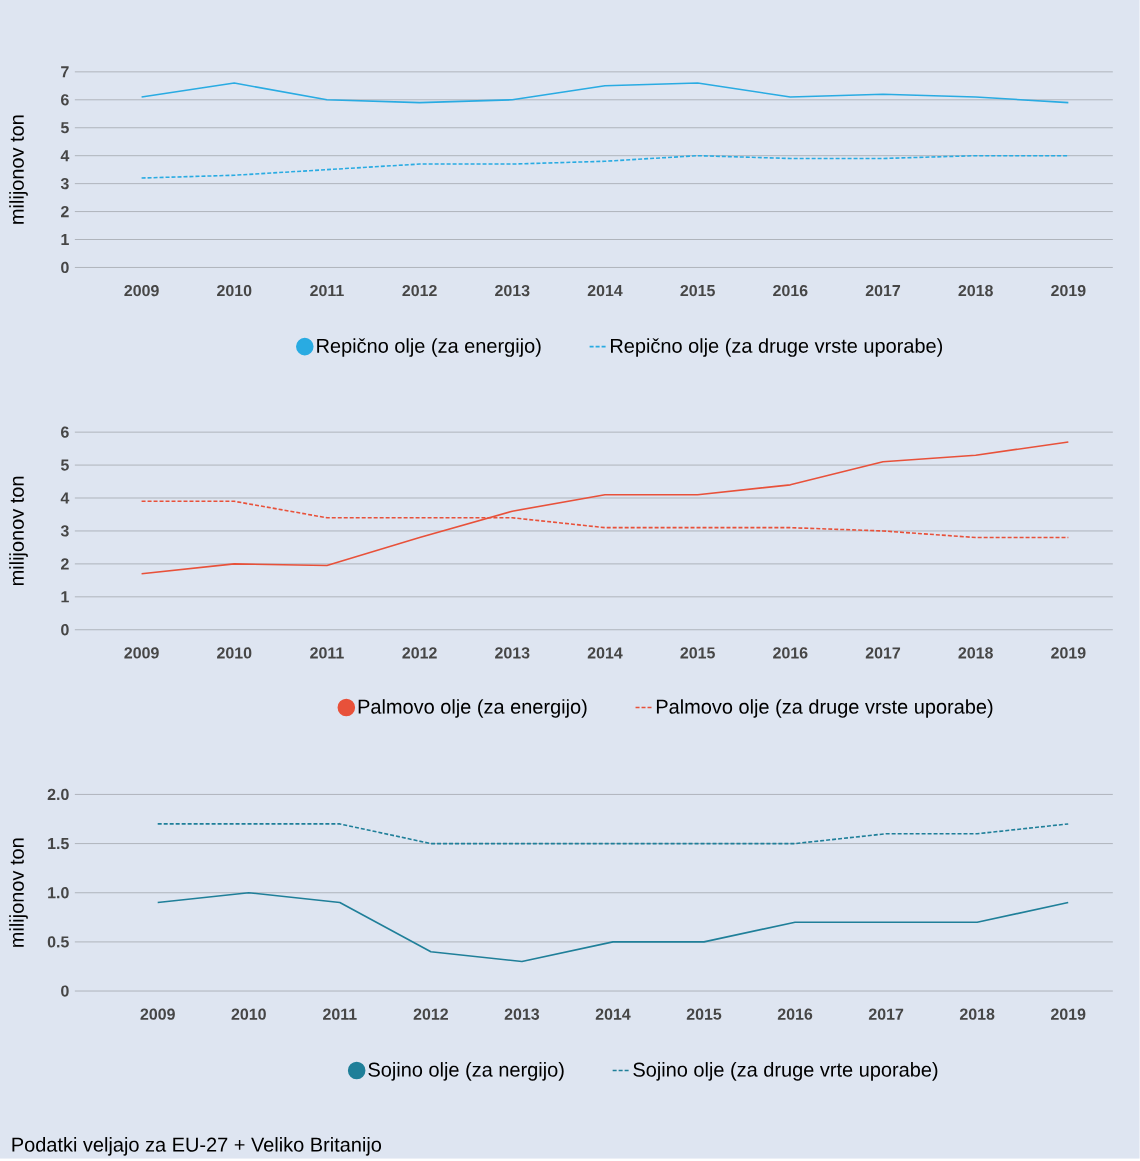 The height and width of the screenshot is (1161, 1140). I want to click on y-tick-label: 1.0, so click(58, 893).